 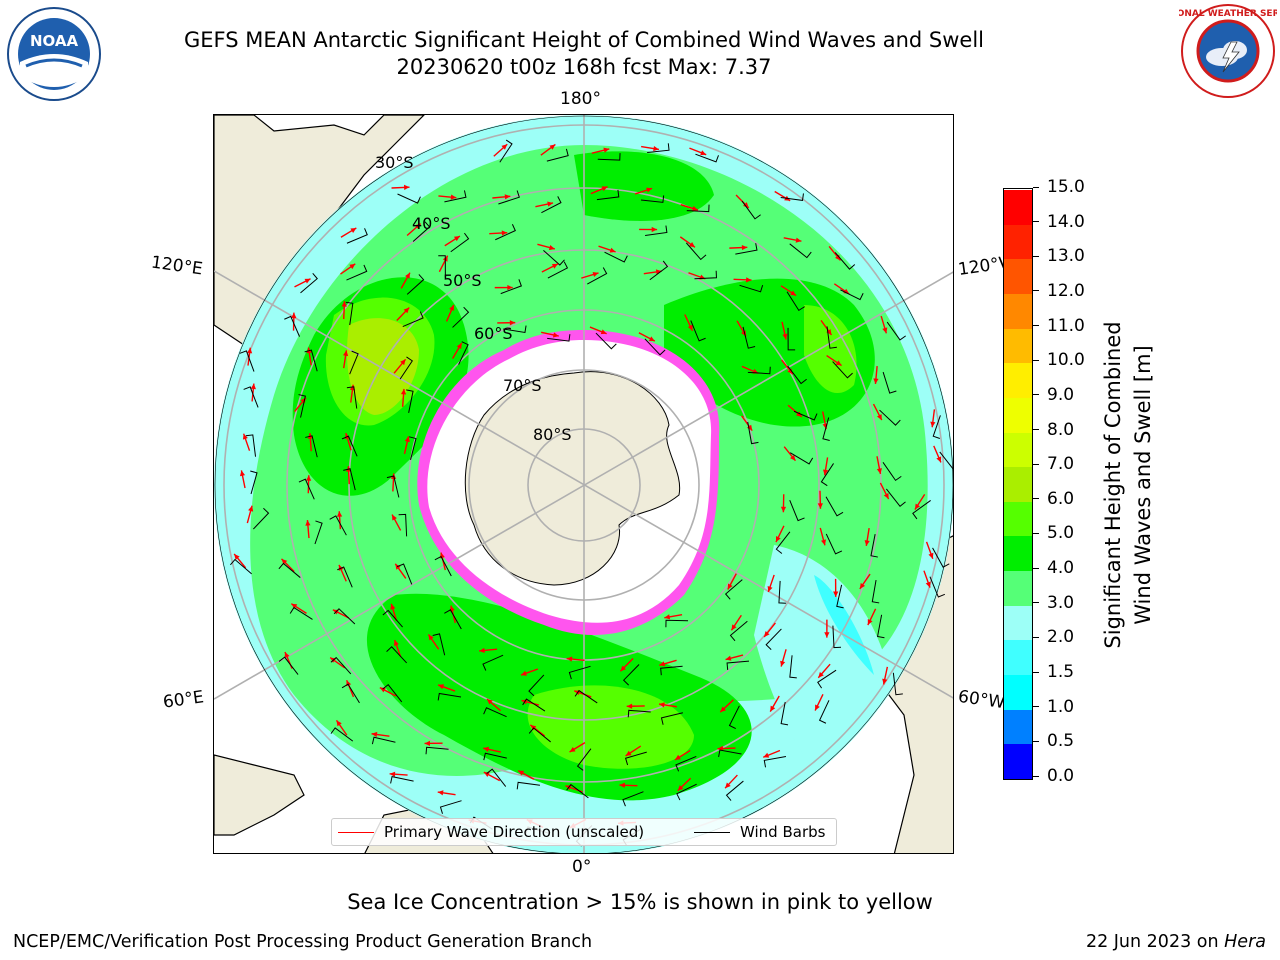 I want to click on legend-item-wave-direction: Primary Wave Direction (unscaled), so click(x=491, y=832).